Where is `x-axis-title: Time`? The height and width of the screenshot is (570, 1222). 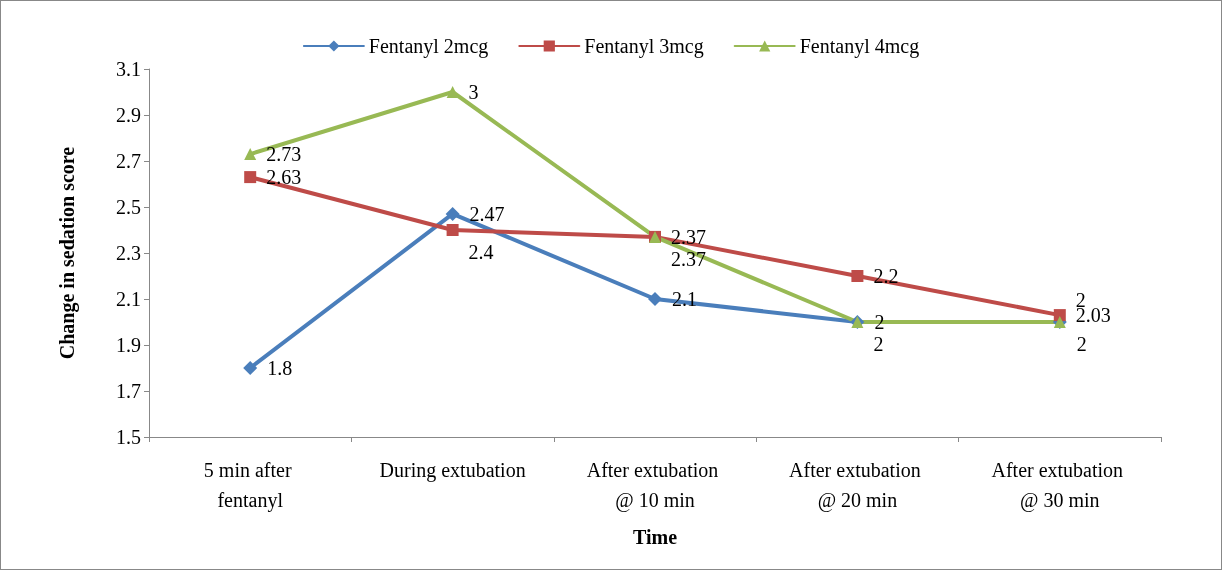
x-axis-title: Time is located at coordinates (655, 537).